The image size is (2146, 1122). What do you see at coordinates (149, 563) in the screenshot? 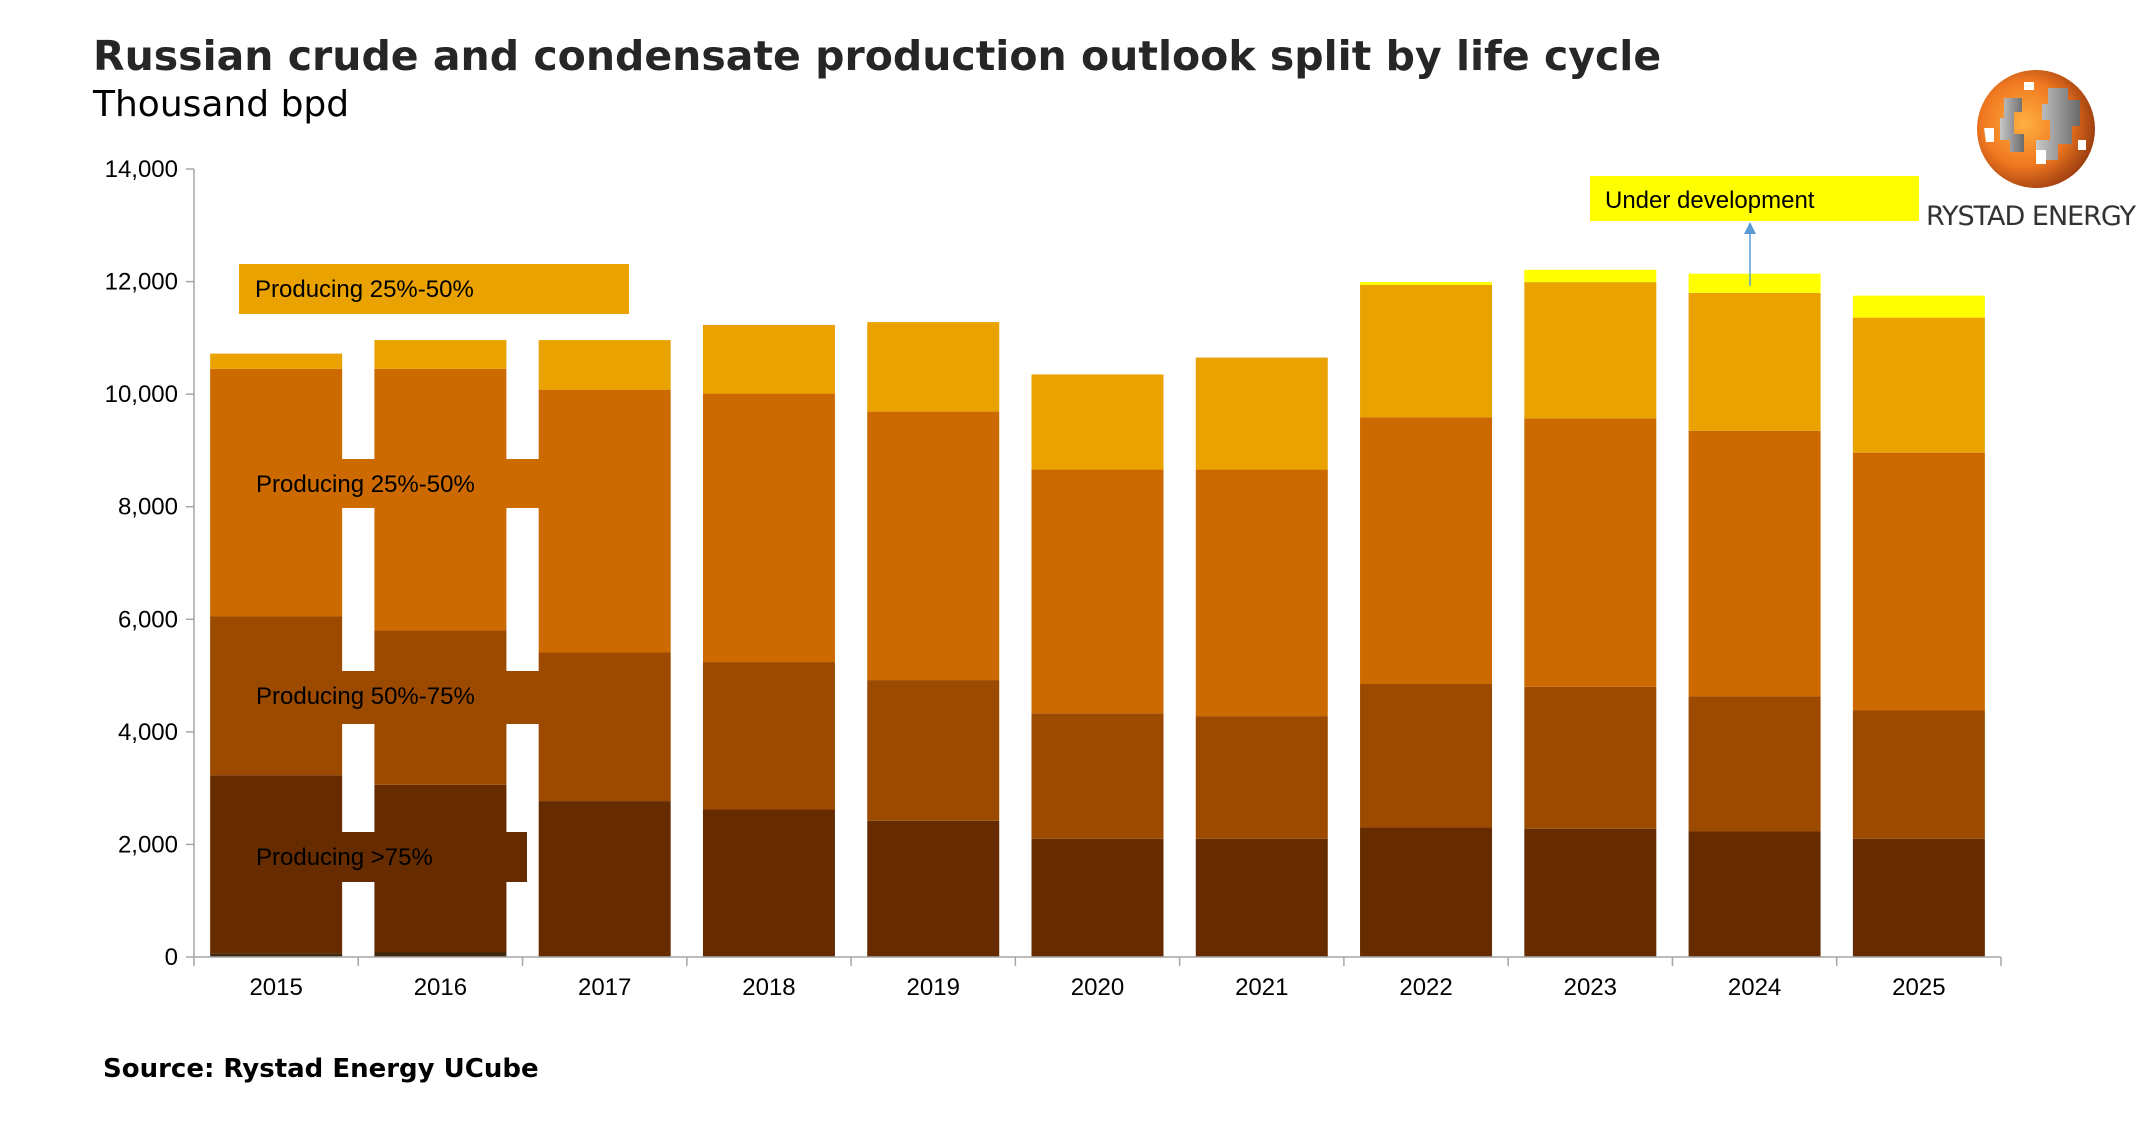
I see `y-ticks: 0 2,000 4,000 6,000 8,000 10,000 12,000 14,000` at bounding box center [149, 563].